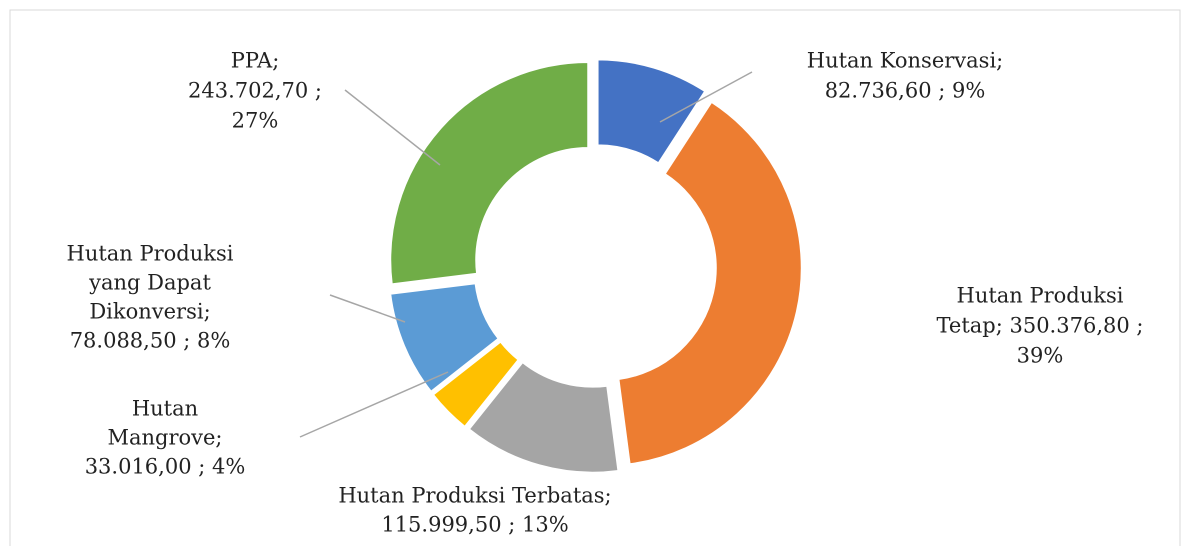 The height and width of the screenshot is (546, 1195). I want to click on data-label: Hutan Produksi Terbatas;, so click(474, 496).